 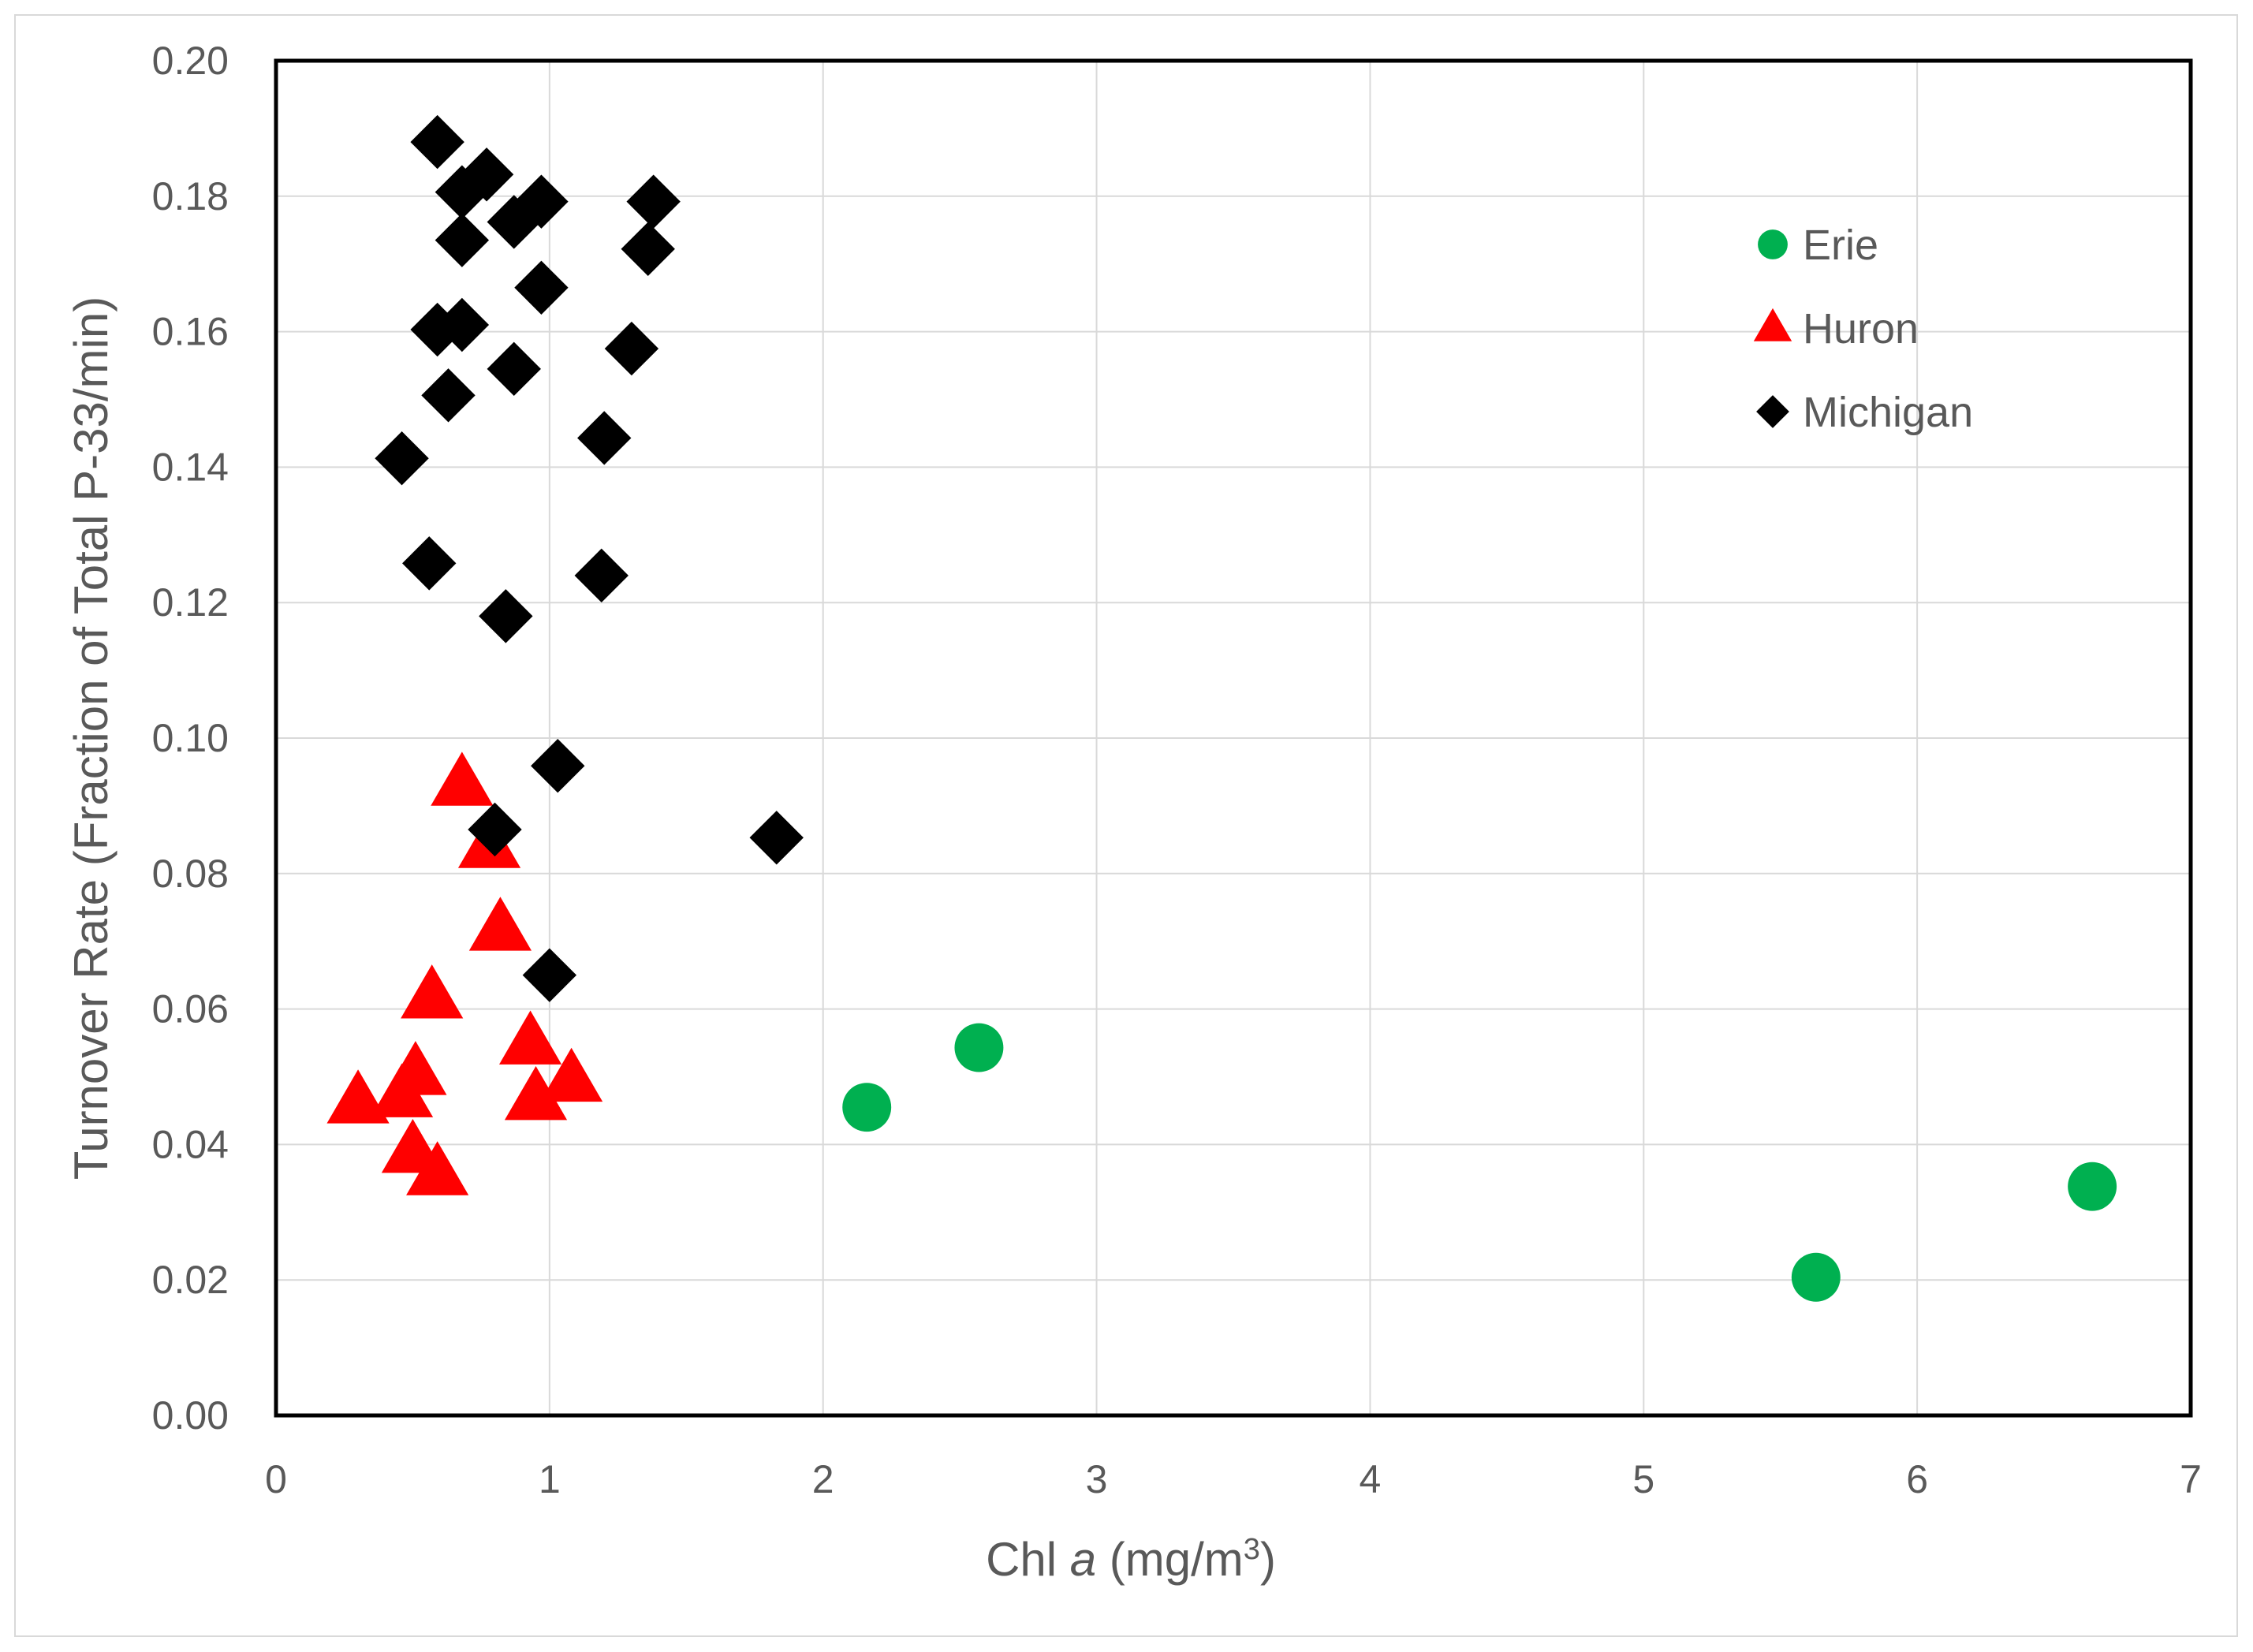 I want to click on legend-item-erie: Erie, so click(x=1818, y=245).